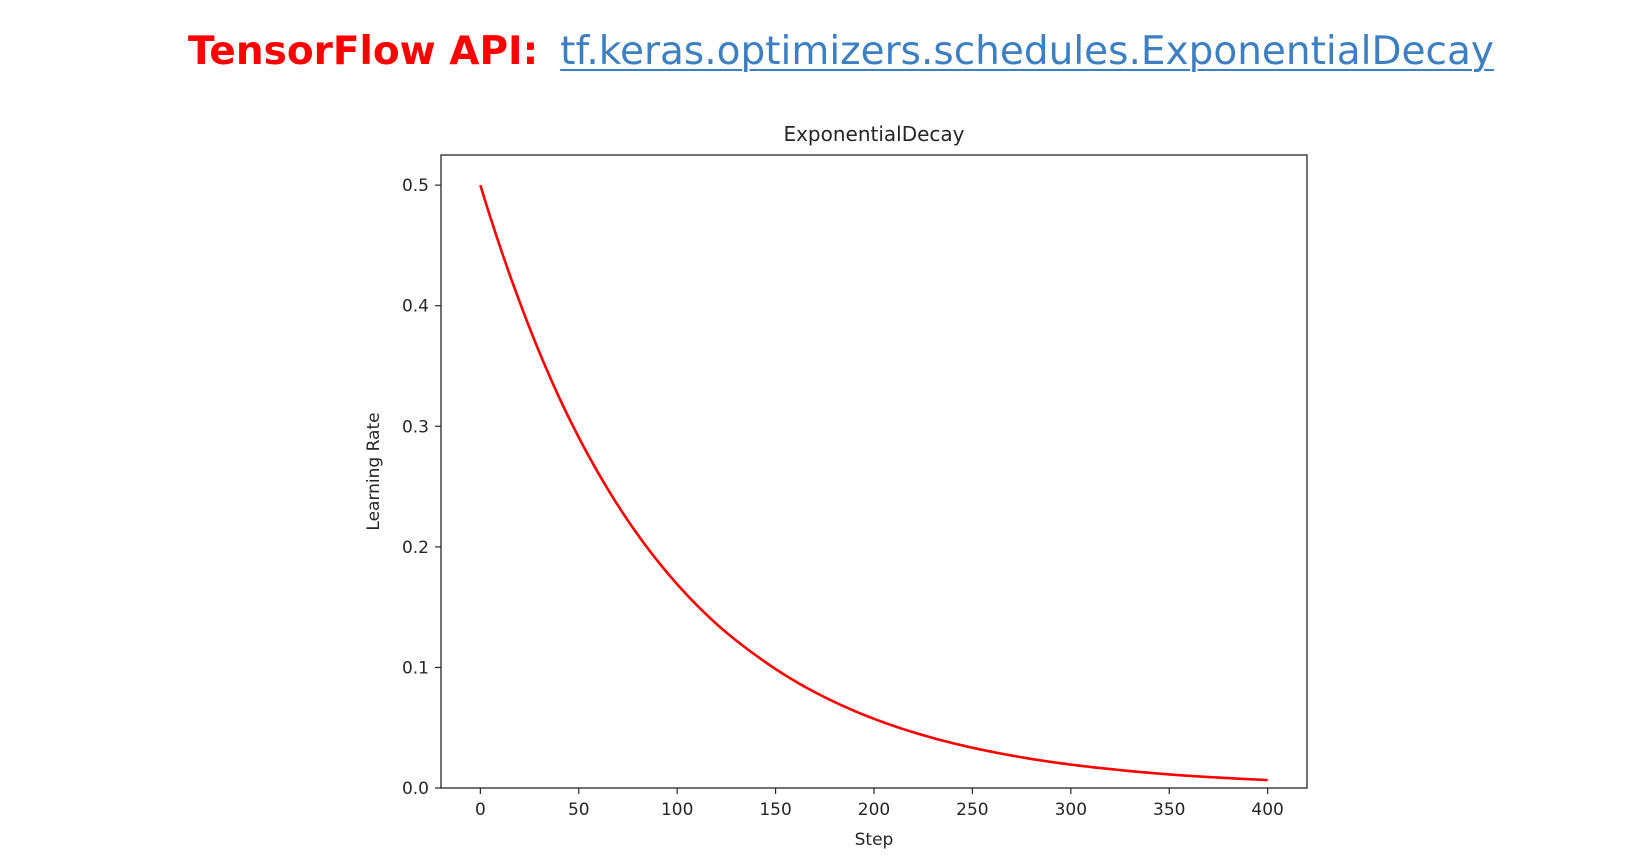 The height and width of the screenshot is (864, 1632). Describe the element at coordinates (415, 427) in the screenshot. I see `y-tick-label: 0.3` at that location.